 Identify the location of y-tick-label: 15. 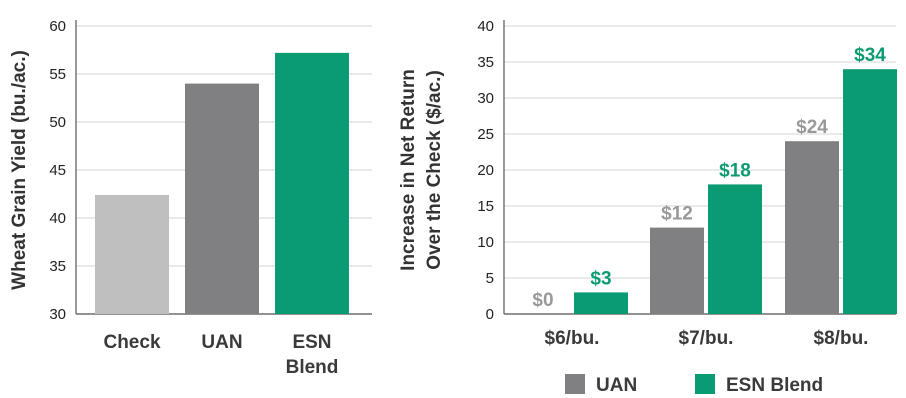
(485, 206).